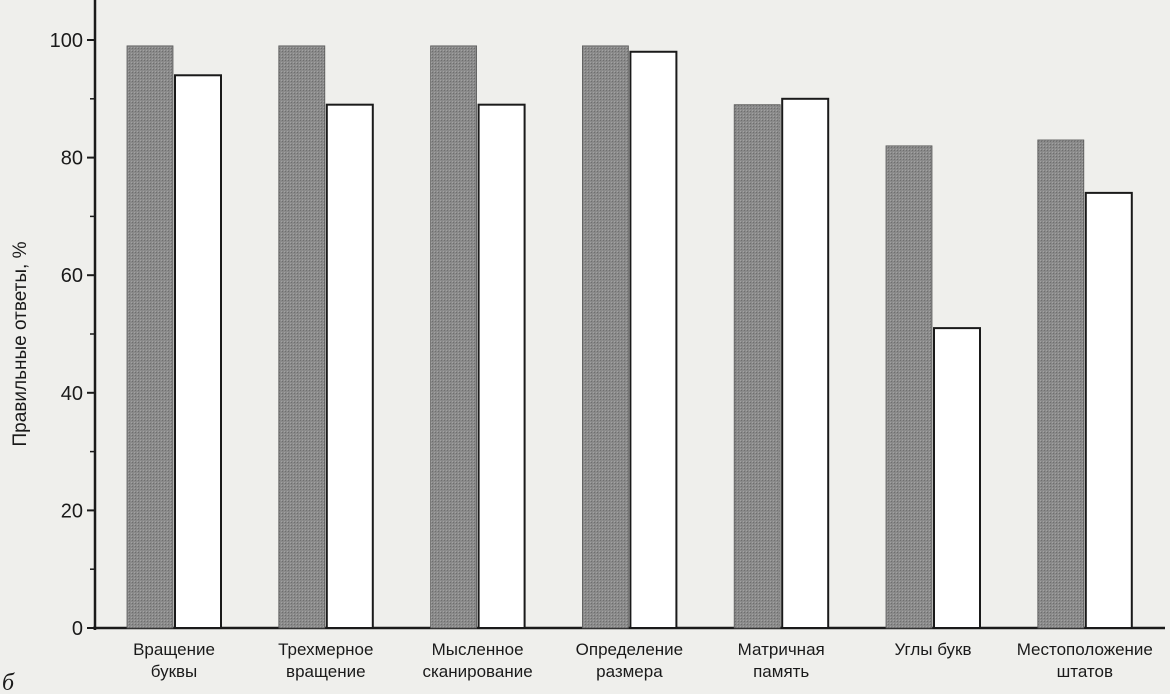 This screenshot has width=1170, height=694. Describe the element at coordinates (477, 660) in the screenshot. I see `x-category-label: Мысленное сканирование` at that location.